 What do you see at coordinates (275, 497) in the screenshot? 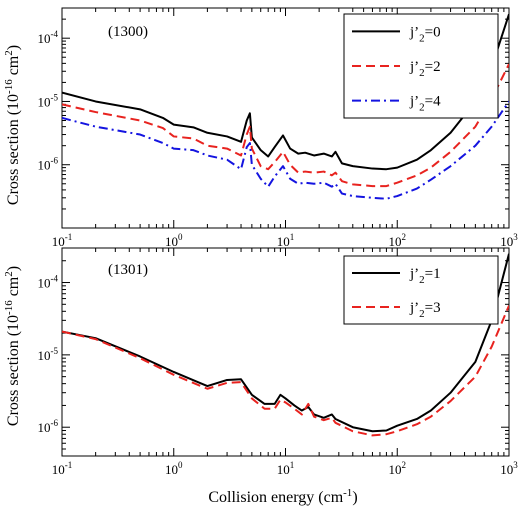
I see `x-axis-title-main: Collision energy (cm` at bounding box center [275, 497].